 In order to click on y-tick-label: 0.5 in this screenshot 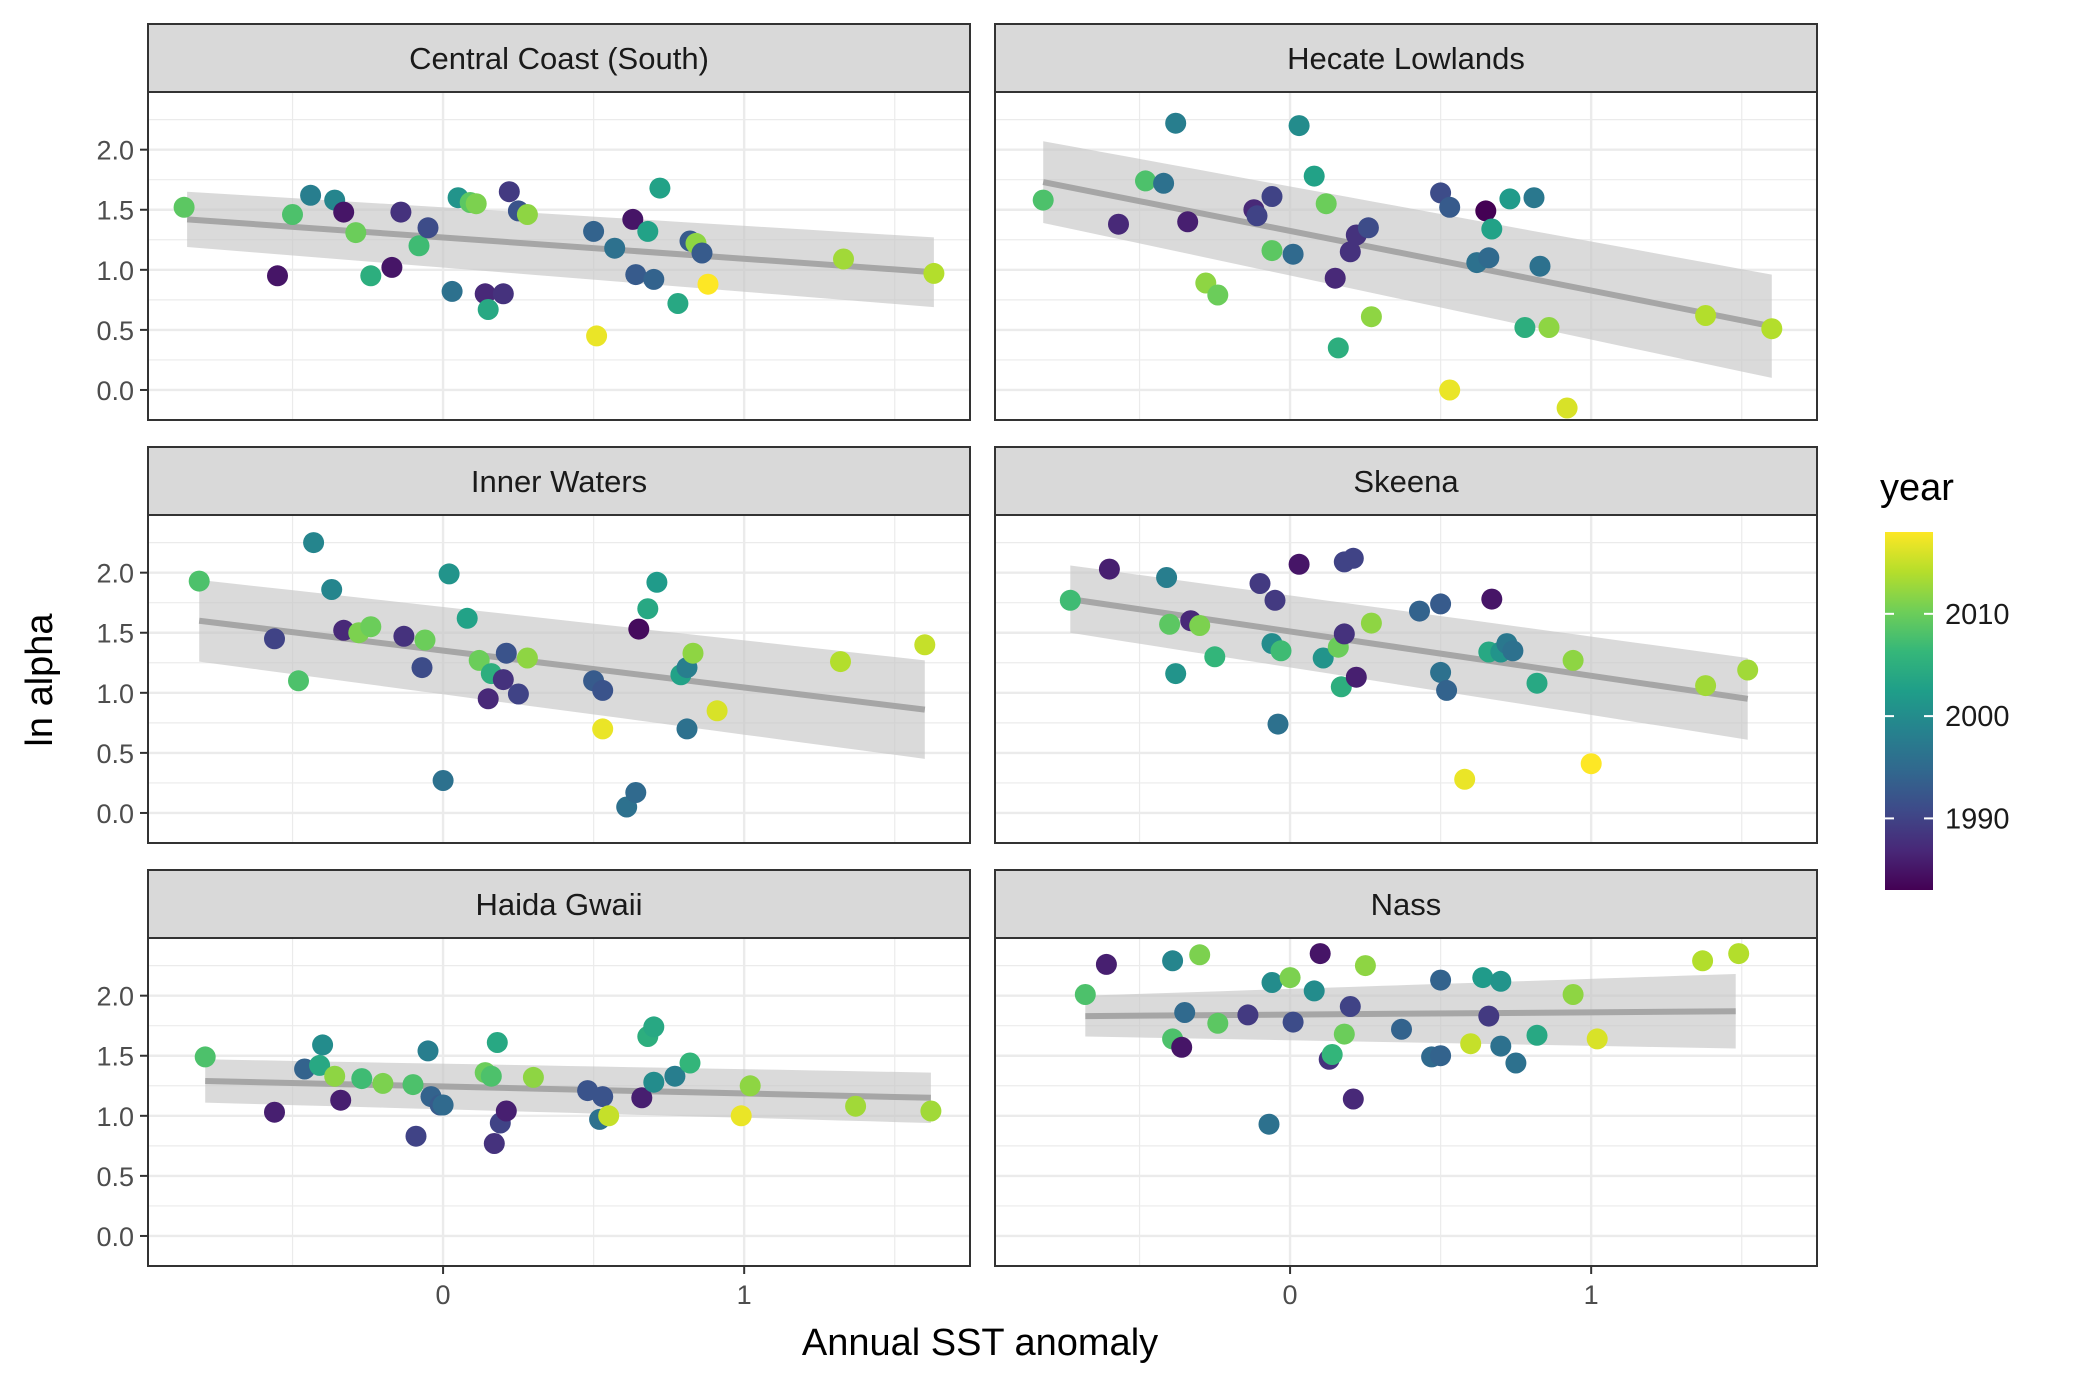, I will do `click(115, 754)`.